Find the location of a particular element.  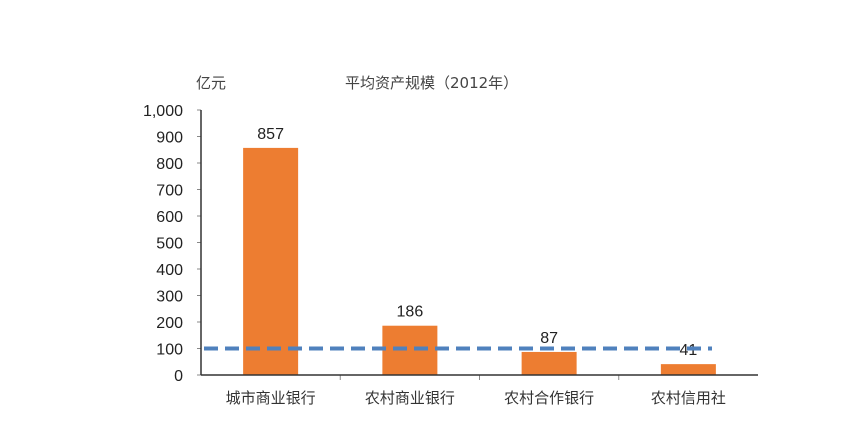

bar-value-label: 87 is located at coordinates (549, 338).